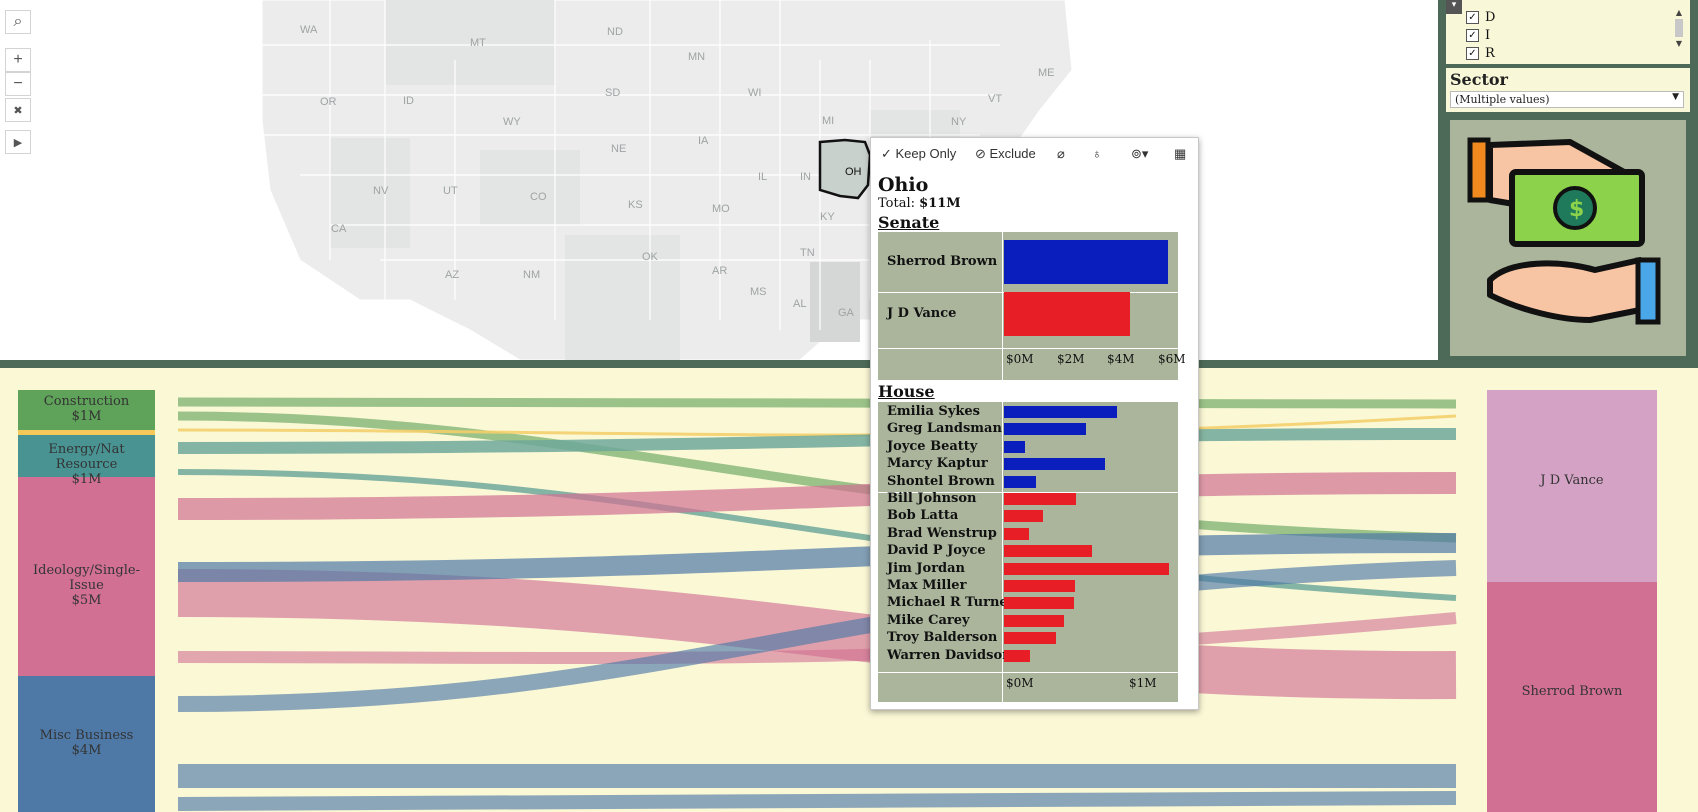  I want to click on collapse-icon: ▾, so click(1454, 7).